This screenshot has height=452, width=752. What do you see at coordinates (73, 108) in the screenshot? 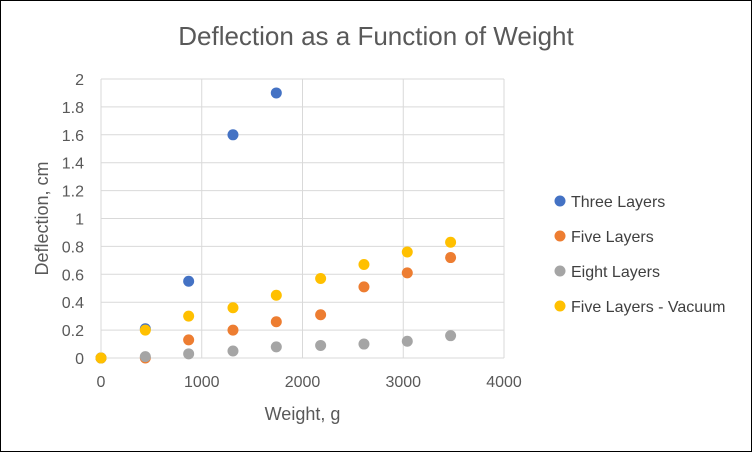
I see `y-tick-label: 1.8` at bounding box center [73, 108].